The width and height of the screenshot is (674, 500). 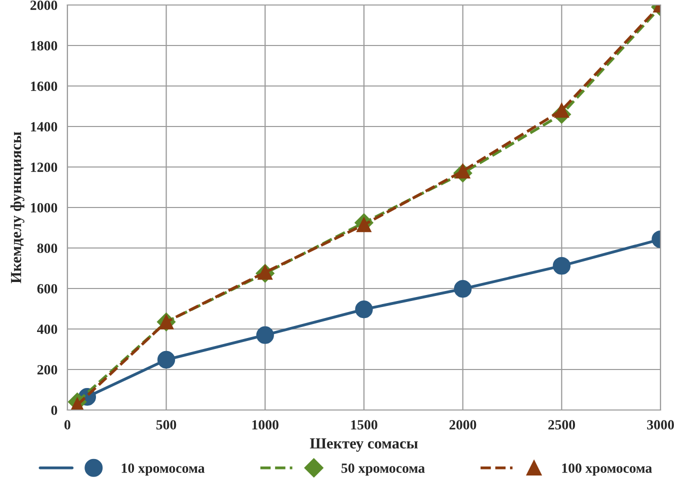 What do you see at coordinates (44, 5) in the screenshot?
I see `y-tick-label: 2000` at bounding box center [44, 5].